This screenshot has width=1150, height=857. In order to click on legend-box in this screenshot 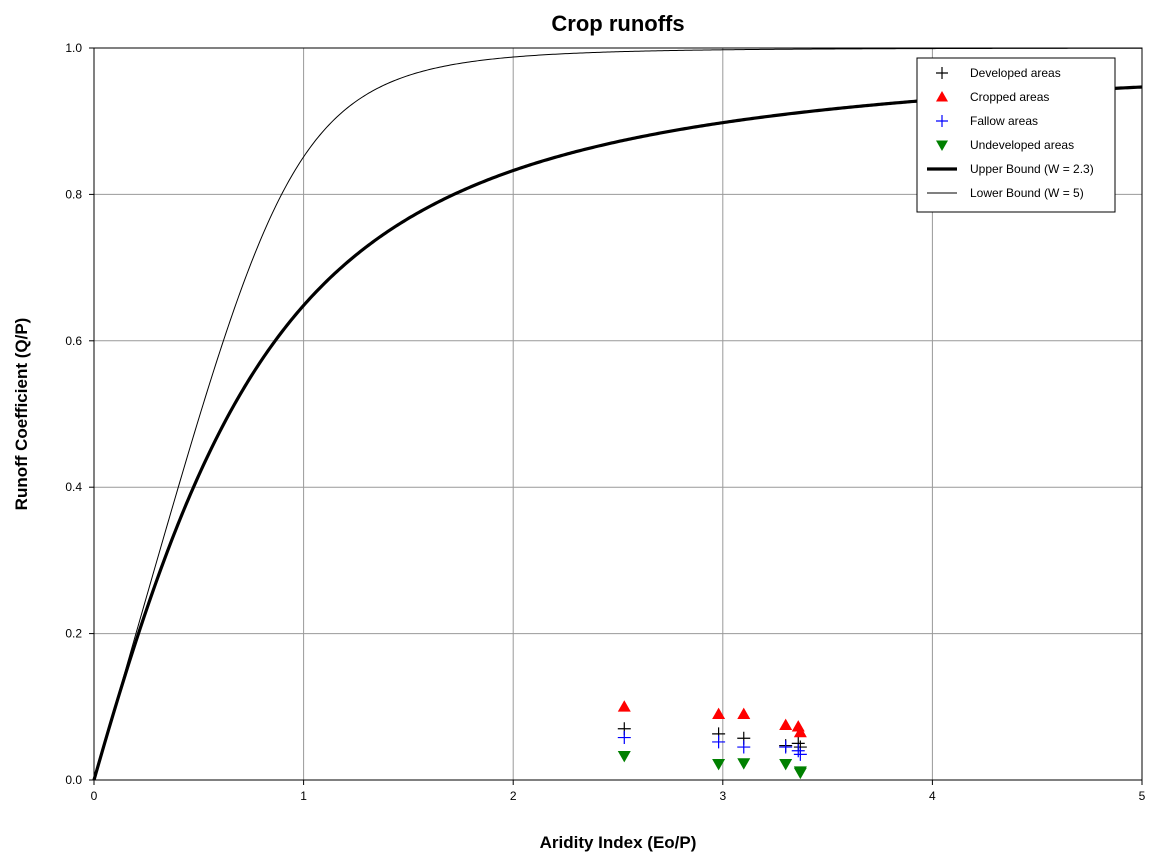, I will do `click(1016, 135)`.